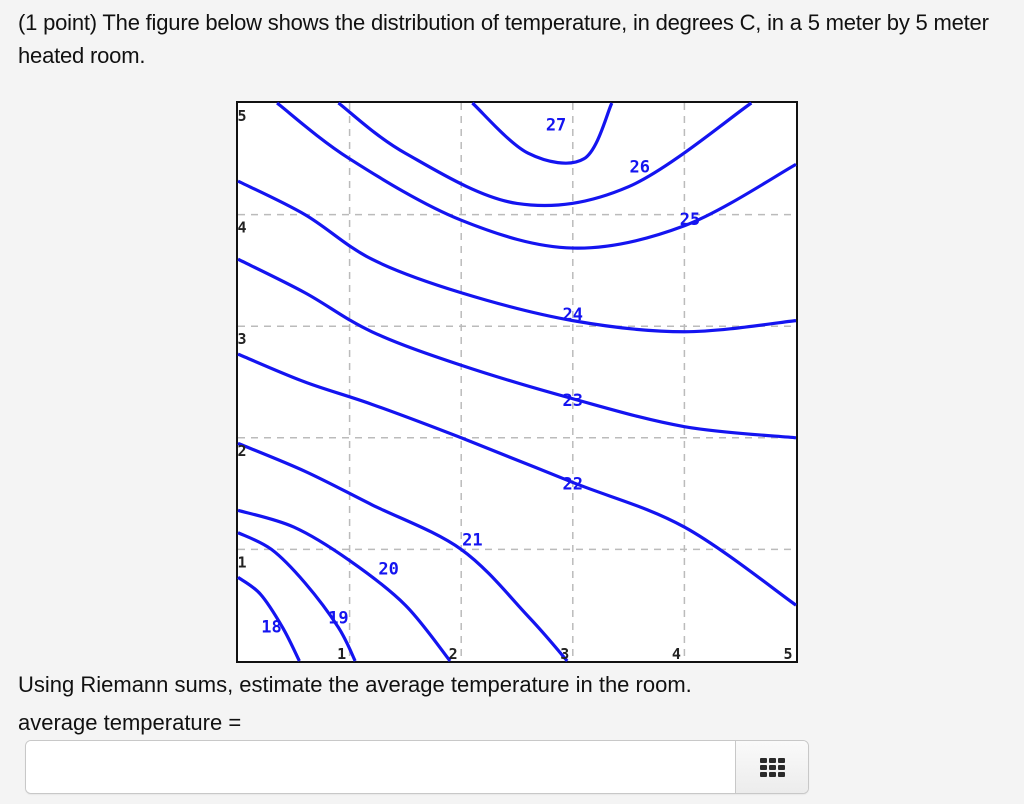  Describe the element at coordinates (341, 654) in the screenshot. I see `x-tick-label: 1` at that location.